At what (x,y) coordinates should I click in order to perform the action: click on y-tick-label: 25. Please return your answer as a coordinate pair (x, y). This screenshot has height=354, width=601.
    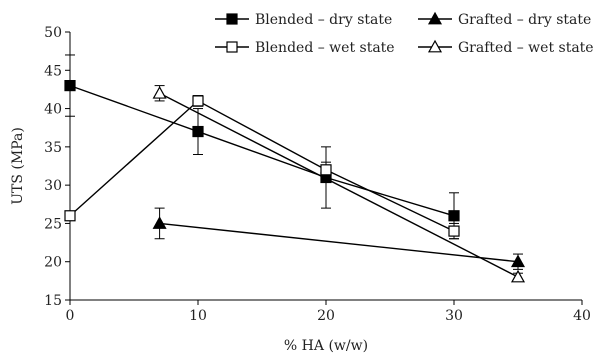
    Looking at the image, I should click on (53, 224).